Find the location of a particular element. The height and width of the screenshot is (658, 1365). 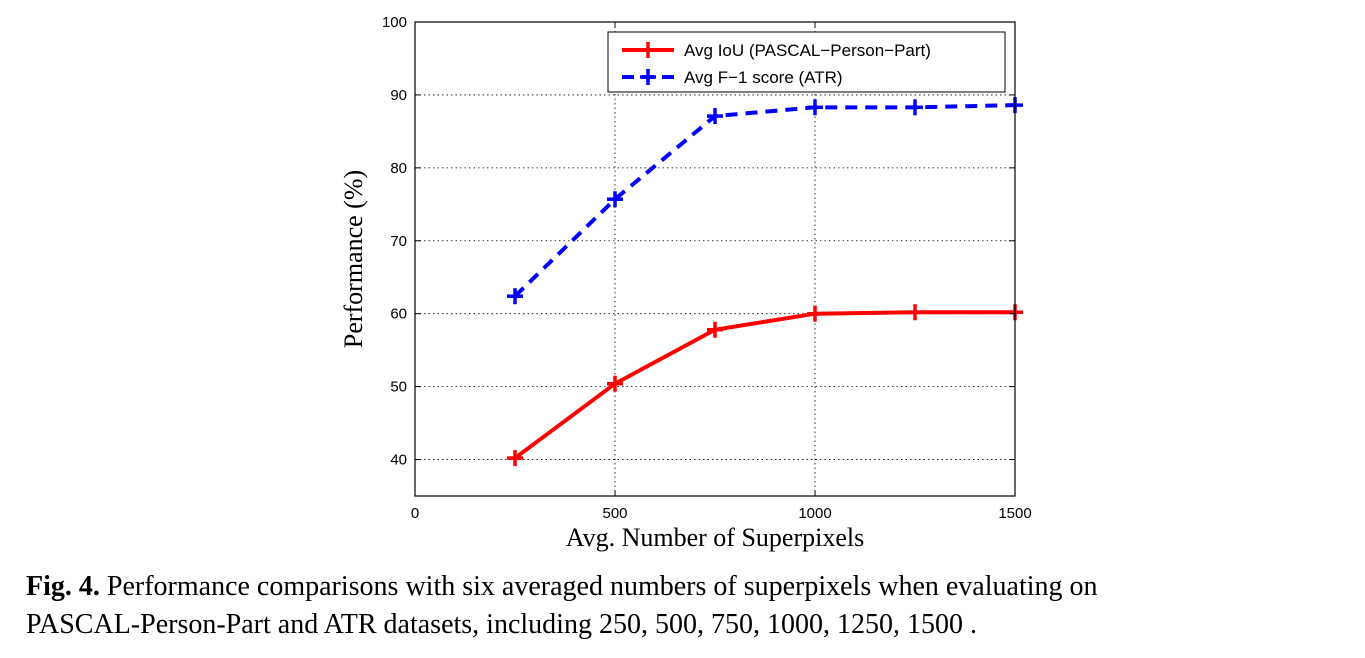

y-tick-label: 60 is located at coordinates (398, 314).